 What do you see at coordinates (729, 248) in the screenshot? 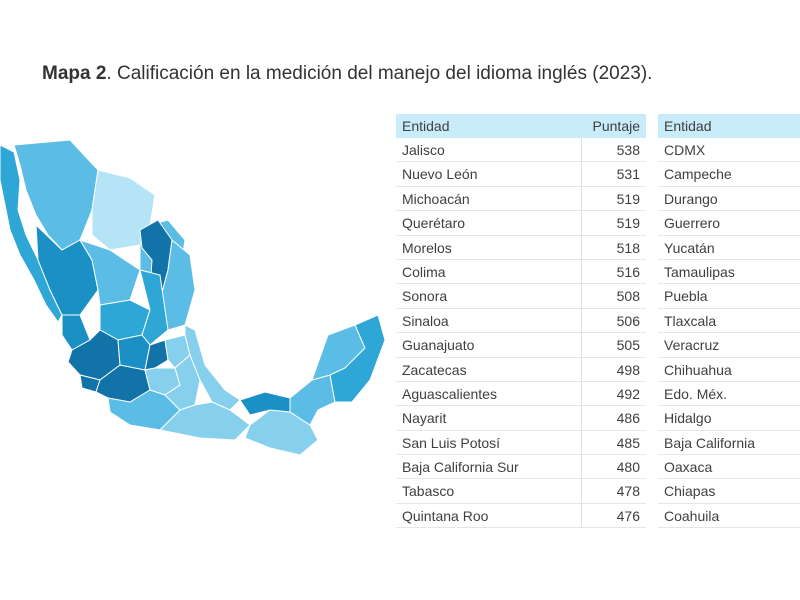
I see `table-row: Yucatán` at bounding box center [729, 248].